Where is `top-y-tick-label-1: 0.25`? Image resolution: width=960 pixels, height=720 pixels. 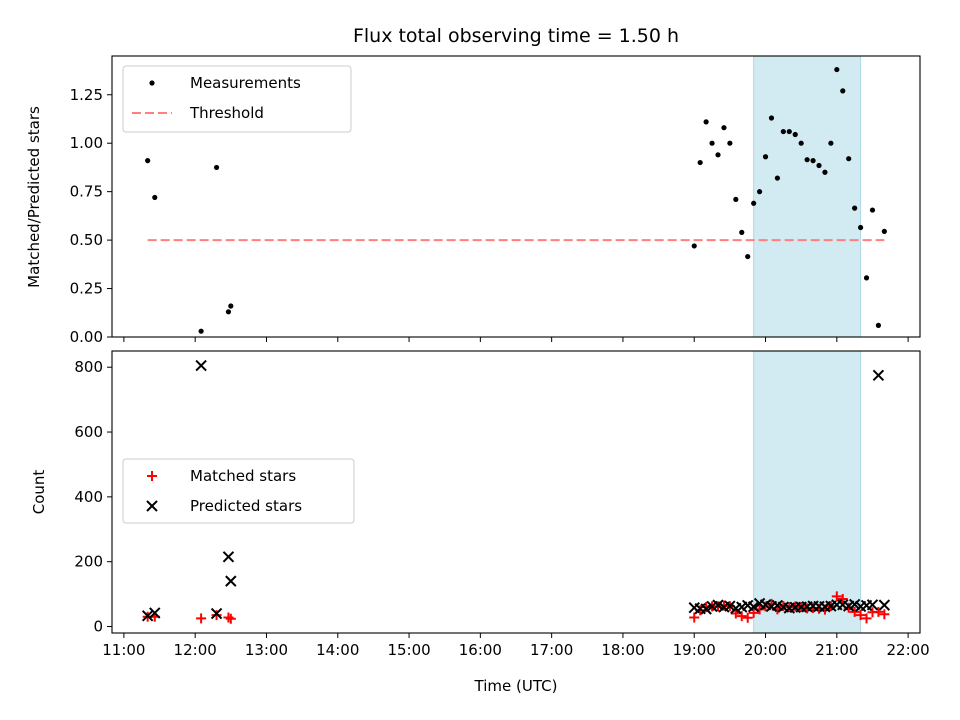
top-y-tick-label-1: 0.25 is located at coordinates (86, 289).